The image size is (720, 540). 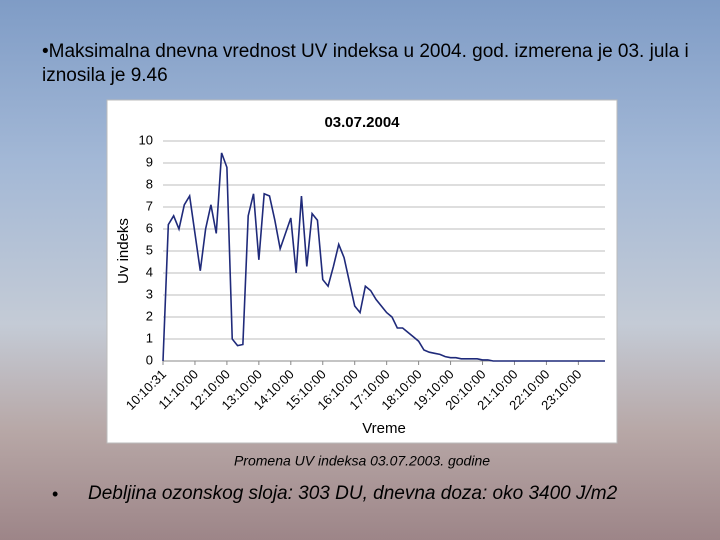 What do you see at coordinates (149, 271) in the screenshot?
I see `y-tick-label: 4` at bounding box center [149, 271].